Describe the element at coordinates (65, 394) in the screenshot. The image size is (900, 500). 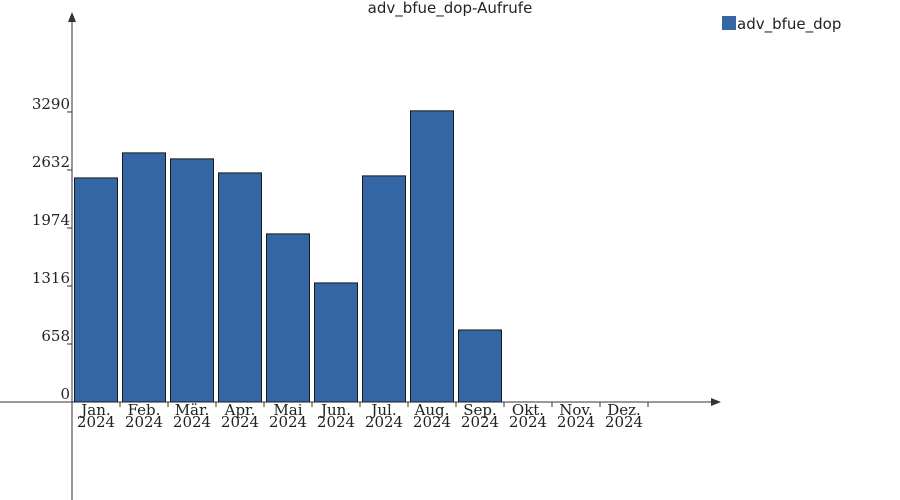
I see `y-tick-label: 0` at that location.